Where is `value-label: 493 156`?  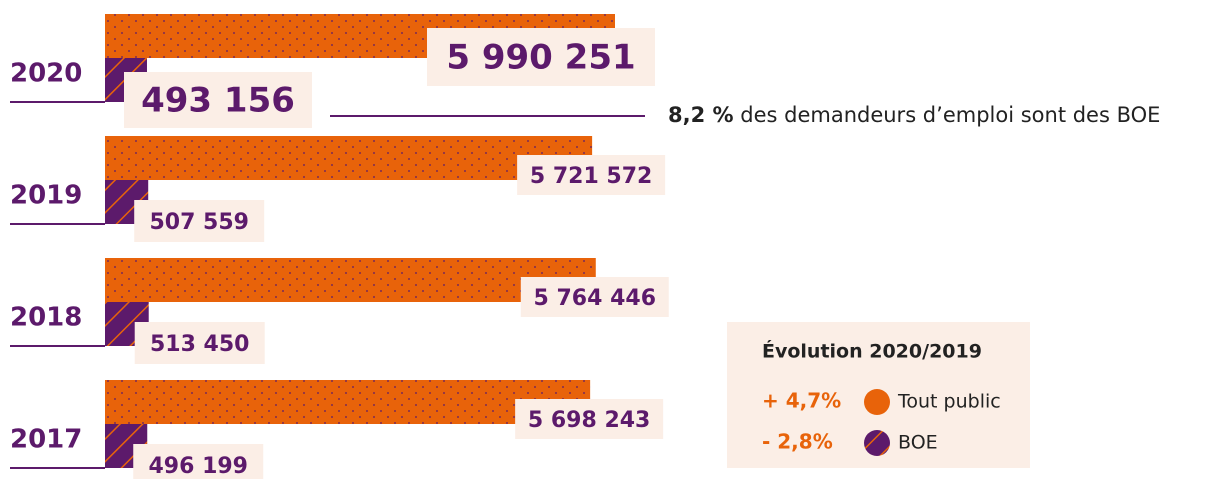
value-label: 493 156 is located at coordinates (218, 101).